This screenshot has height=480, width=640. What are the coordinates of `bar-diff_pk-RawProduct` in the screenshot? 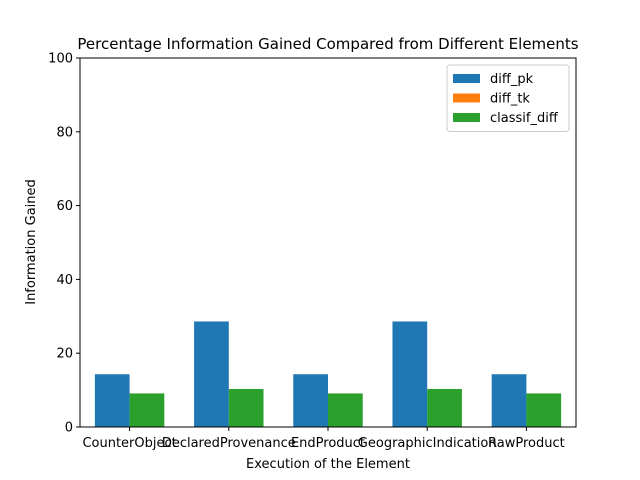 It's located at (509, 400).